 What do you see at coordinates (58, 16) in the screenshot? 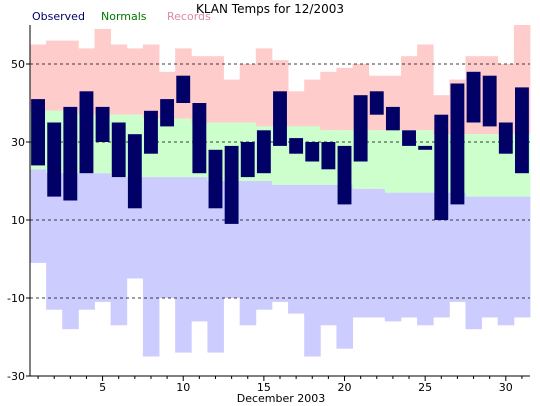
I see `legend-observed: Observed` at bounding box center [58, 16].